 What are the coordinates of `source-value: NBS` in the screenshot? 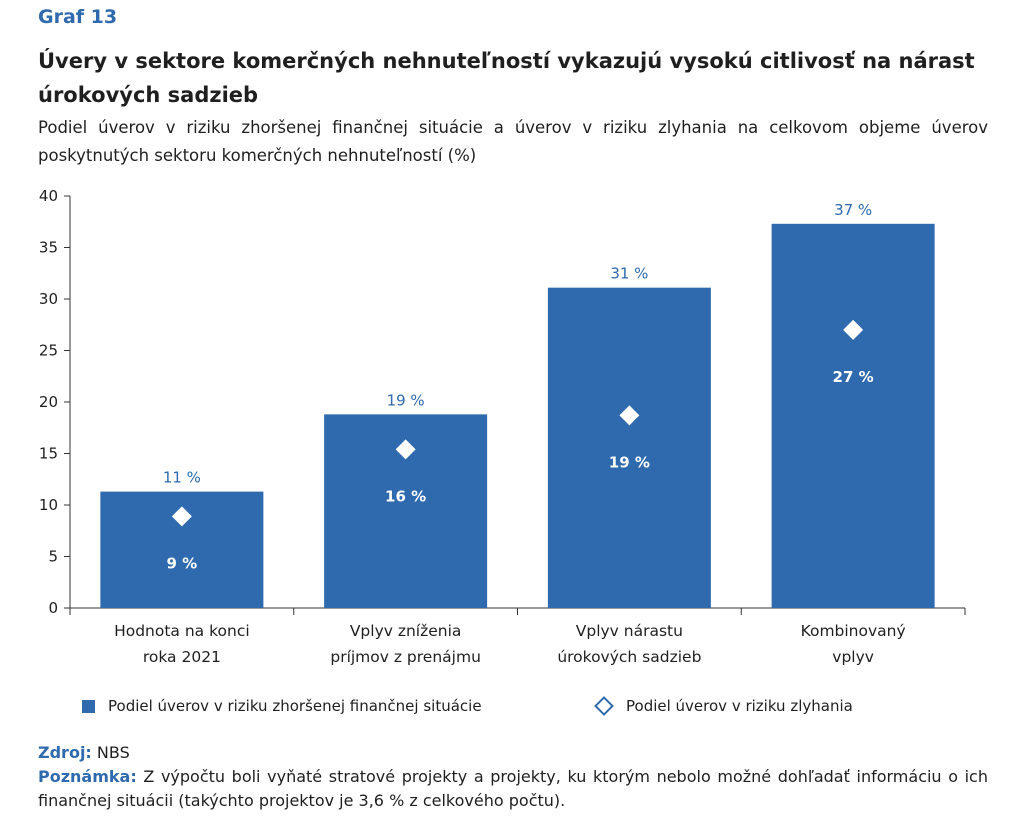 It's located at (113, 752).